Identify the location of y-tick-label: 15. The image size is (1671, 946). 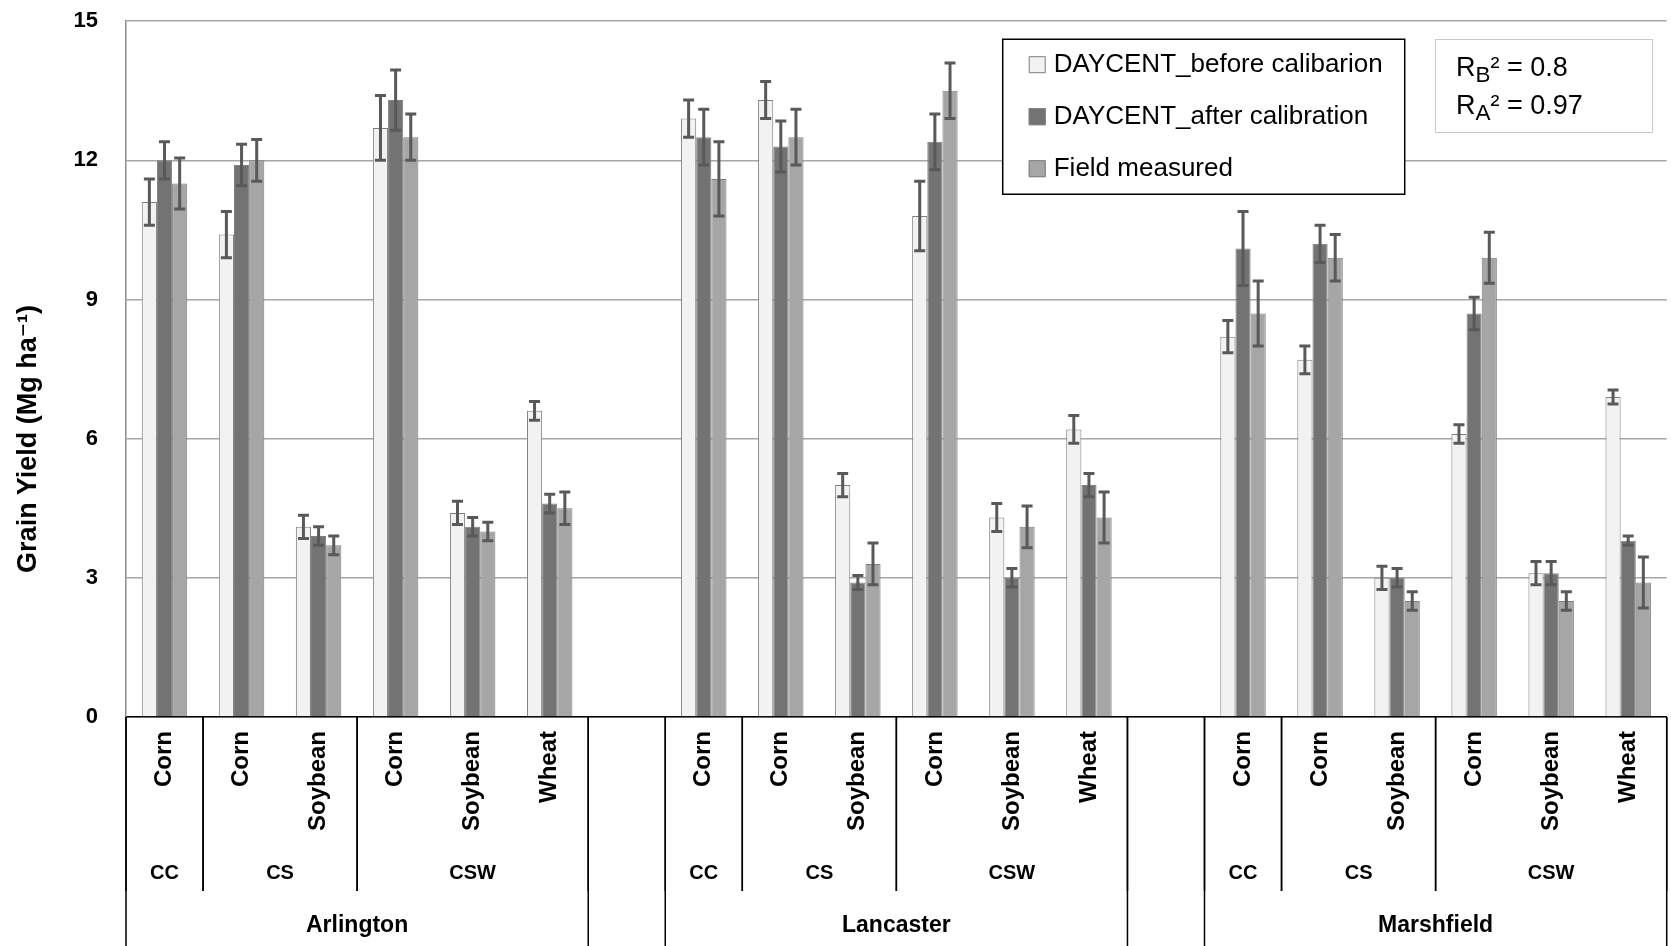
(85, 20).